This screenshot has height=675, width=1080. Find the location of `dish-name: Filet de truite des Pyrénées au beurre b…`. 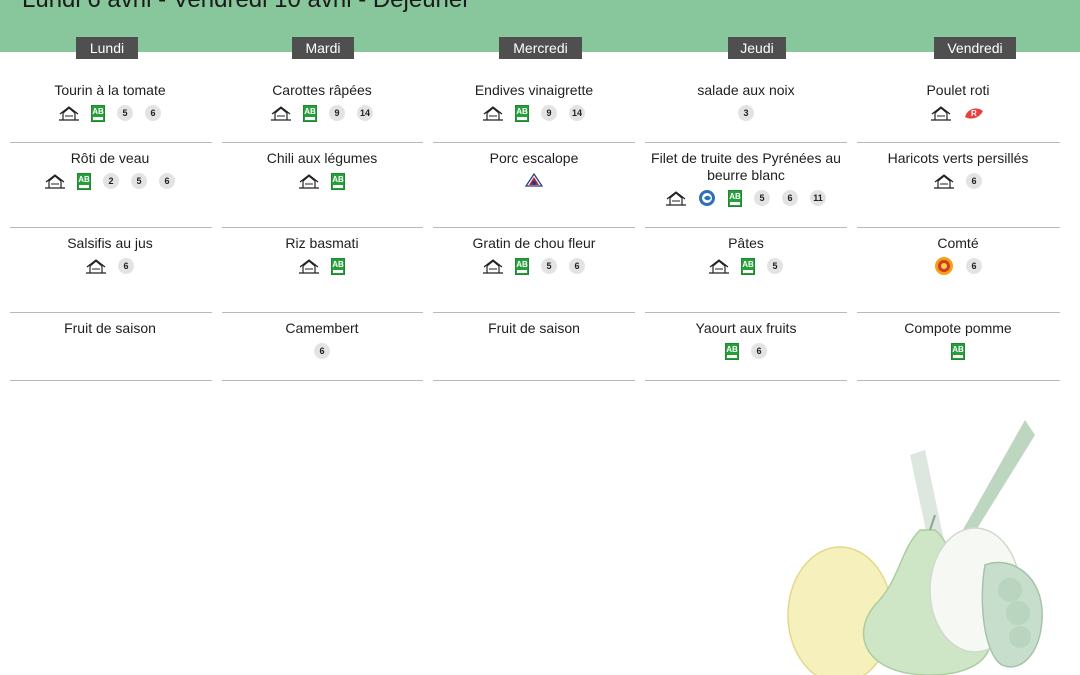

dish-name: Filet de truite des Pyrénées au beurre b… is located at coordinates (746, 166).